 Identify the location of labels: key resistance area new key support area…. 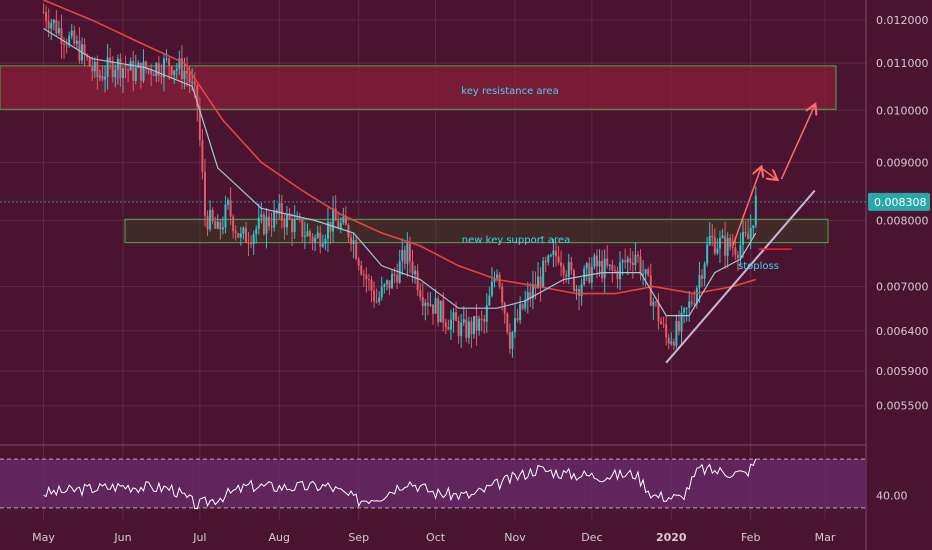
(620, 179).